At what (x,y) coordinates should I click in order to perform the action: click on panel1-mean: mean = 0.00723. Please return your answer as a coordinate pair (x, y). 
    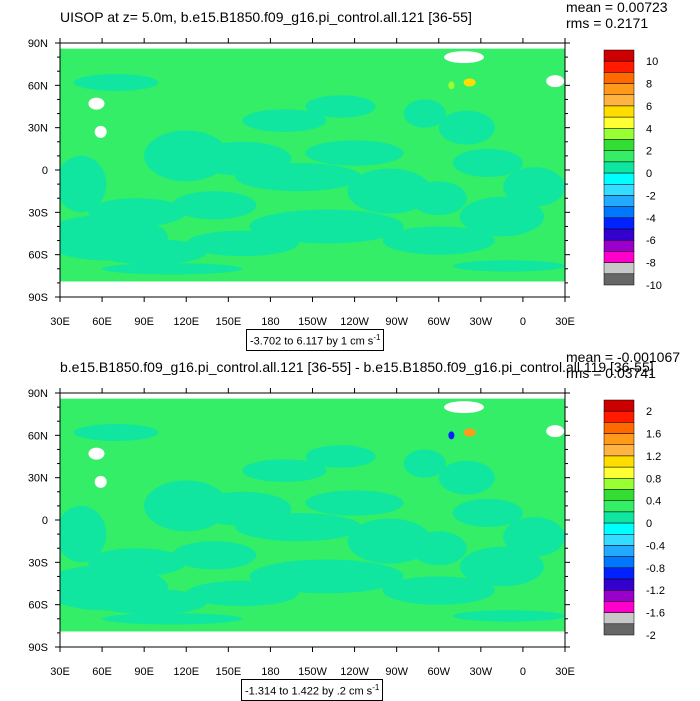
    Looking at the image, I should click on (617, 7).